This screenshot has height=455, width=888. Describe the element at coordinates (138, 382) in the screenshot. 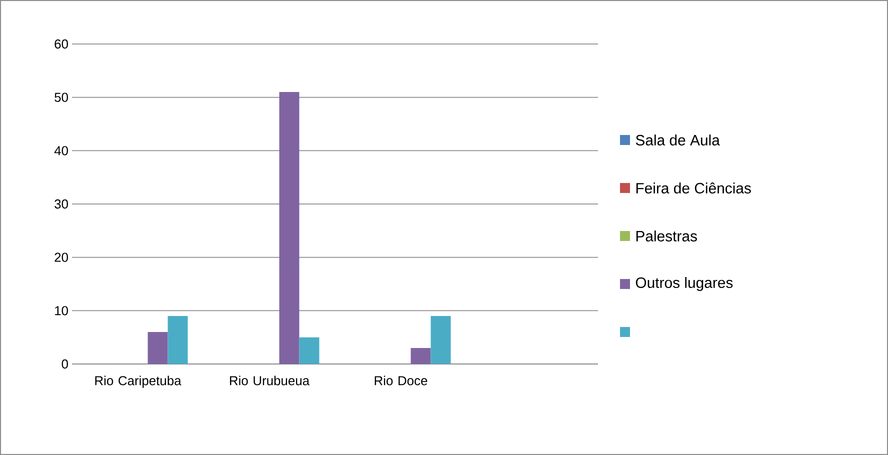

I see `x-tick-label: Rio Caripetuba` at that location.